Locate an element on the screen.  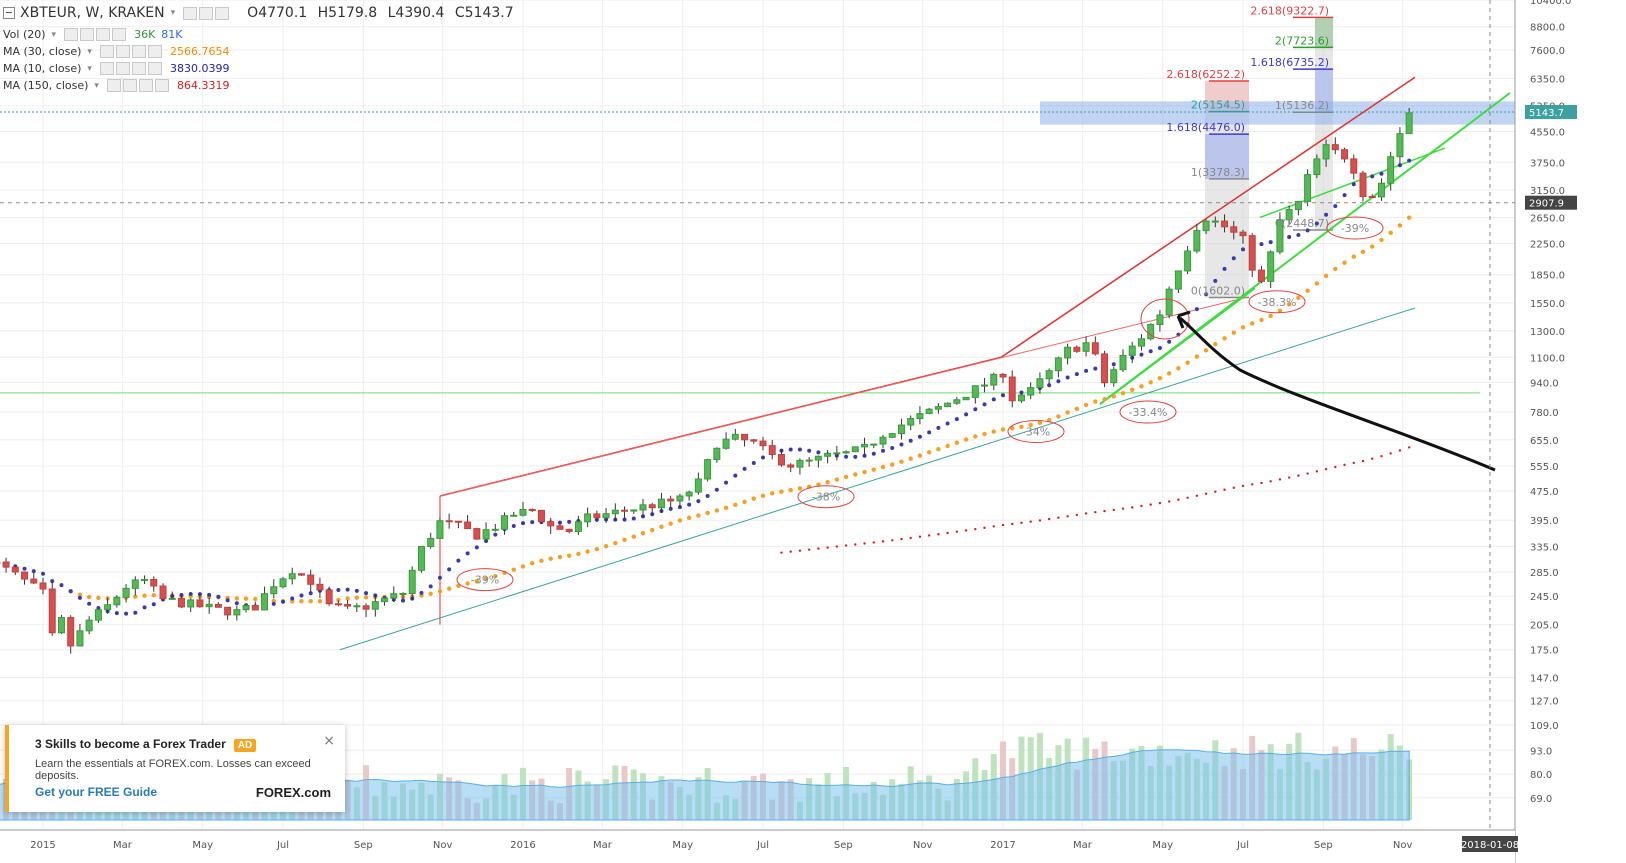
indicator-row: Vol (20) ▾ 36K 81K is located at coordinates (260, 34).